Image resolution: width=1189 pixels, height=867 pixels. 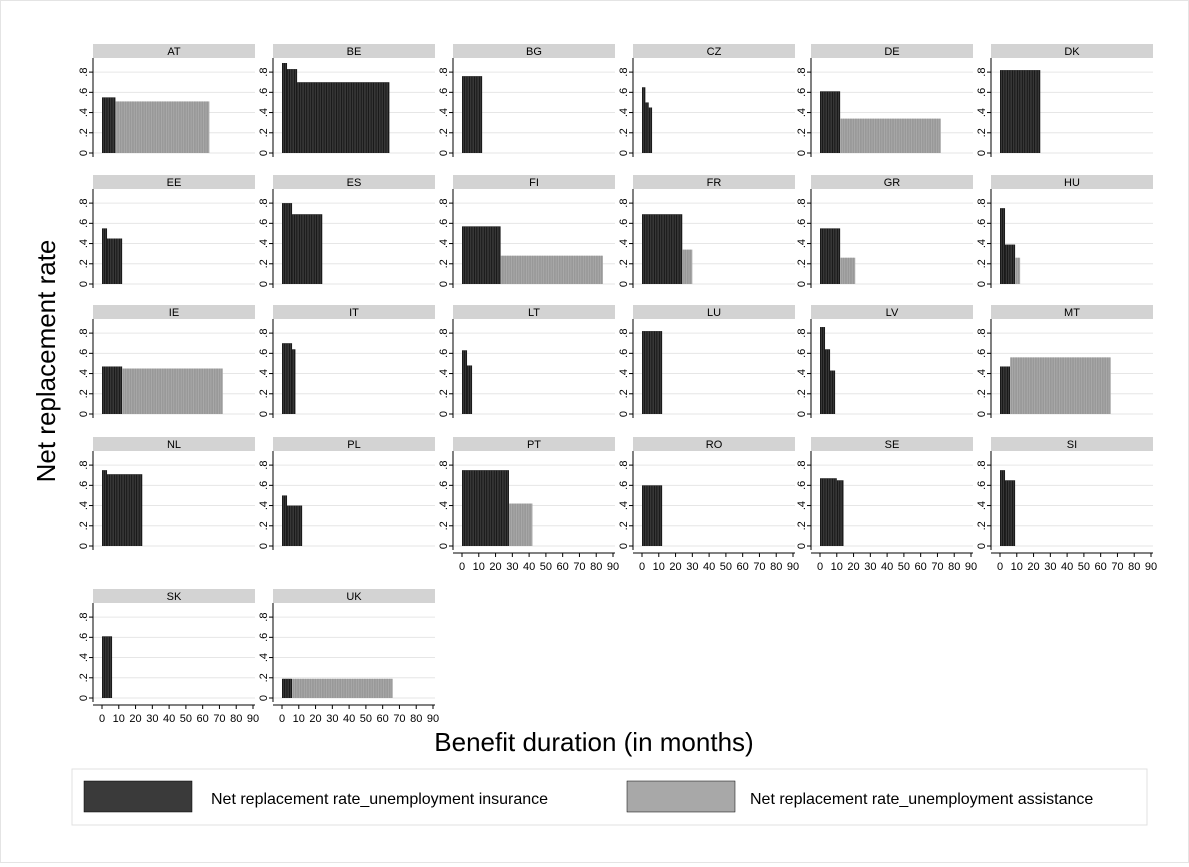 What do you see at coordinates (534, 445) in the screenshot?
I see `panel-title: PT` at bounding box center [534, 445].